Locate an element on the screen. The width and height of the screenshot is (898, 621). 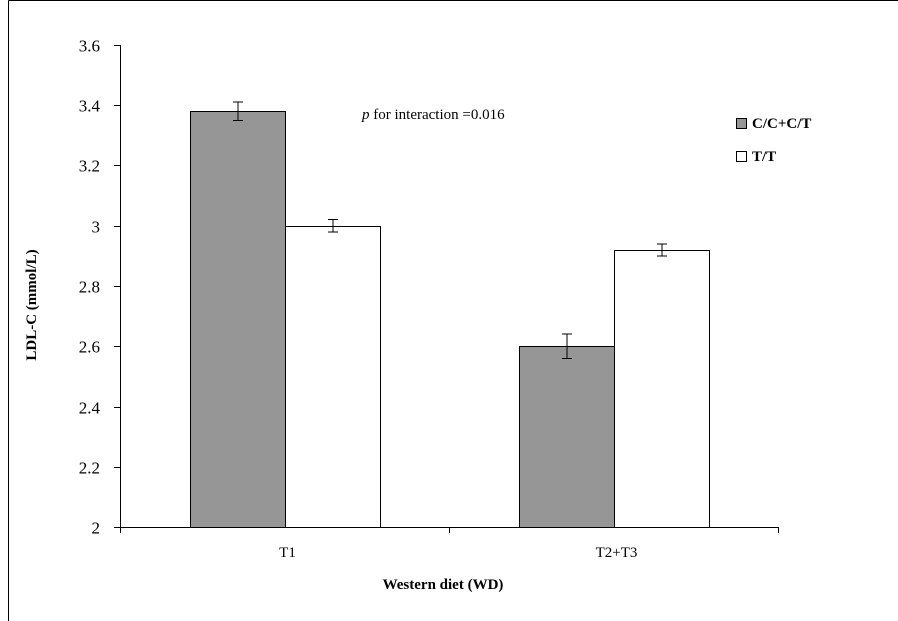
y-tick-label: 3.6 is located at coordinates (89, 46).